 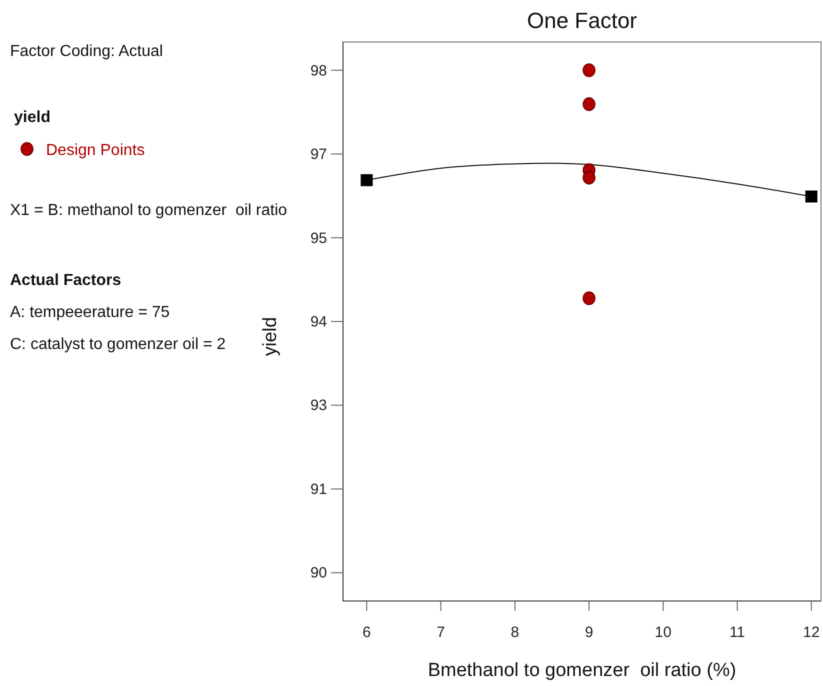 I want to click on x-tick-label: 8, so click(x=515, y=632).